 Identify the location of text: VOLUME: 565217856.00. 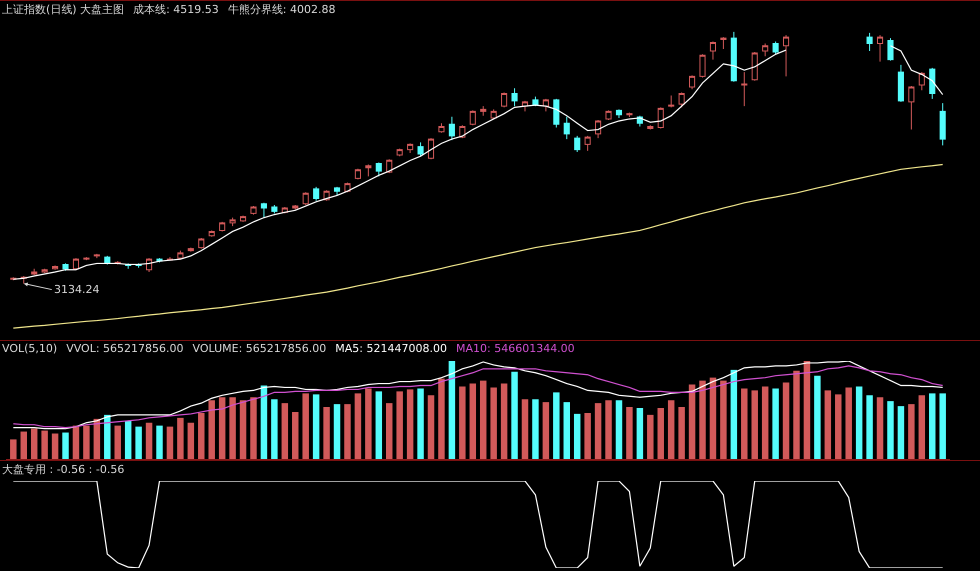
(259, 348).